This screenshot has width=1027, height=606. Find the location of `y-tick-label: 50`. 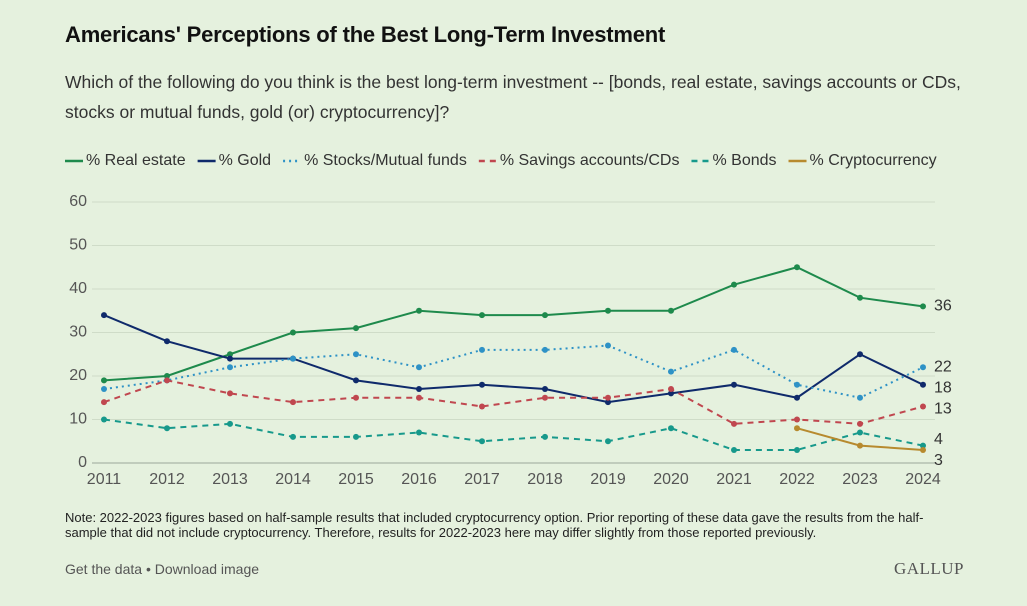

y-tick-label: 50 is located at coordinates (78, 245).